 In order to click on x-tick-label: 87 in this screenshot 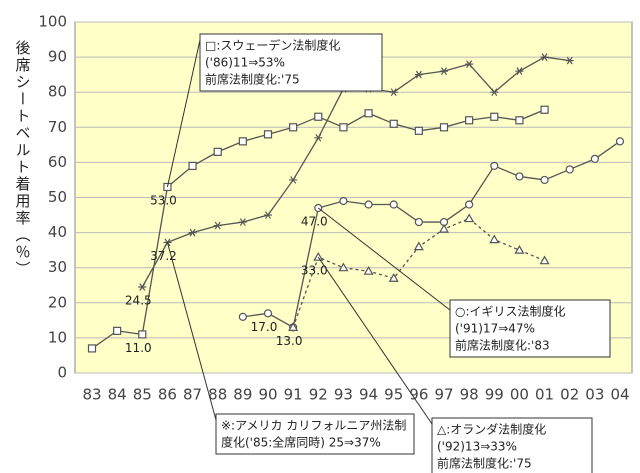, I will do `click(192, 395)`.